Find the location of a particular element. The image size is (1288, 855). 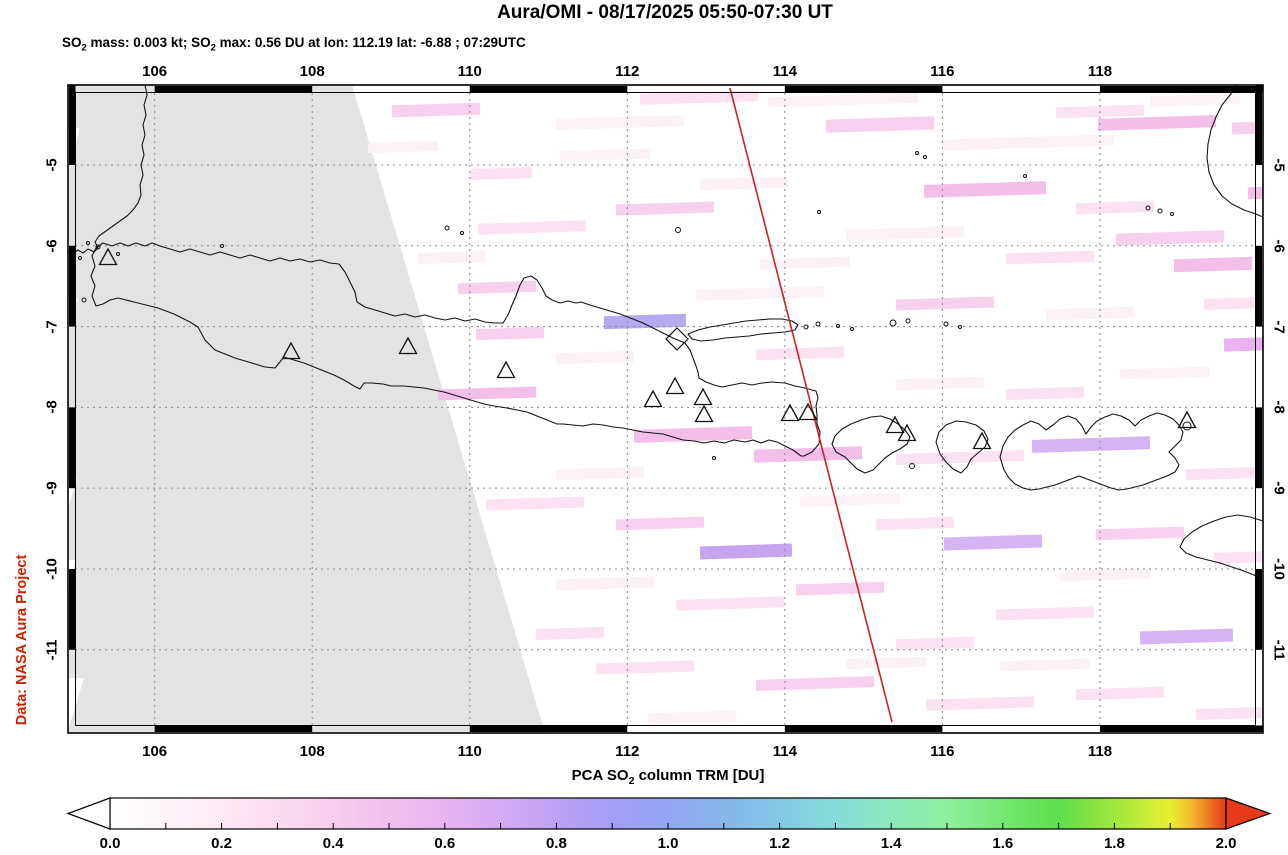

lat-tick-label-left: -6 is located at coordinates (52, 246).